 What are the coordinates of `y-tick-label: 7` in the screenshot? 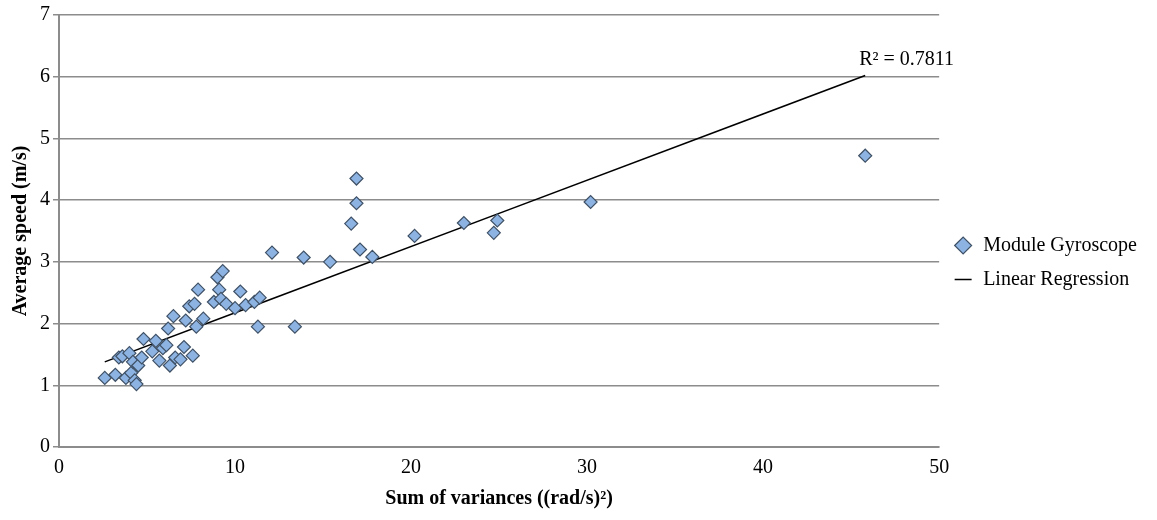 It's located at (45, 13).